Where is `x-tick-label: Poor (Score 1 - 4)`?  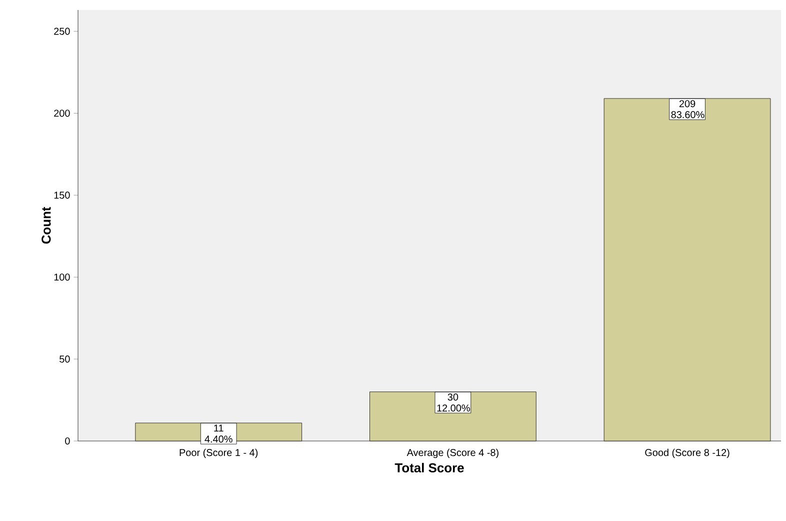 x-tick-label: Poor (Score 1 - 4) is located at coordinates (219, 453).